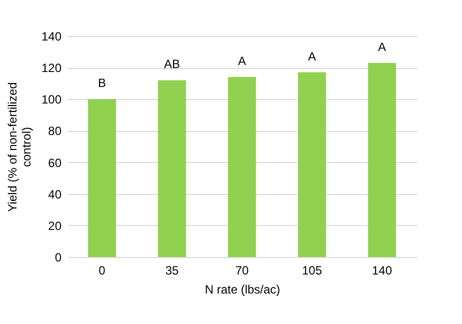 The height and width of the screenshot is (324, 462). I want to click on y-tick-label: 80, so click(55, 131).